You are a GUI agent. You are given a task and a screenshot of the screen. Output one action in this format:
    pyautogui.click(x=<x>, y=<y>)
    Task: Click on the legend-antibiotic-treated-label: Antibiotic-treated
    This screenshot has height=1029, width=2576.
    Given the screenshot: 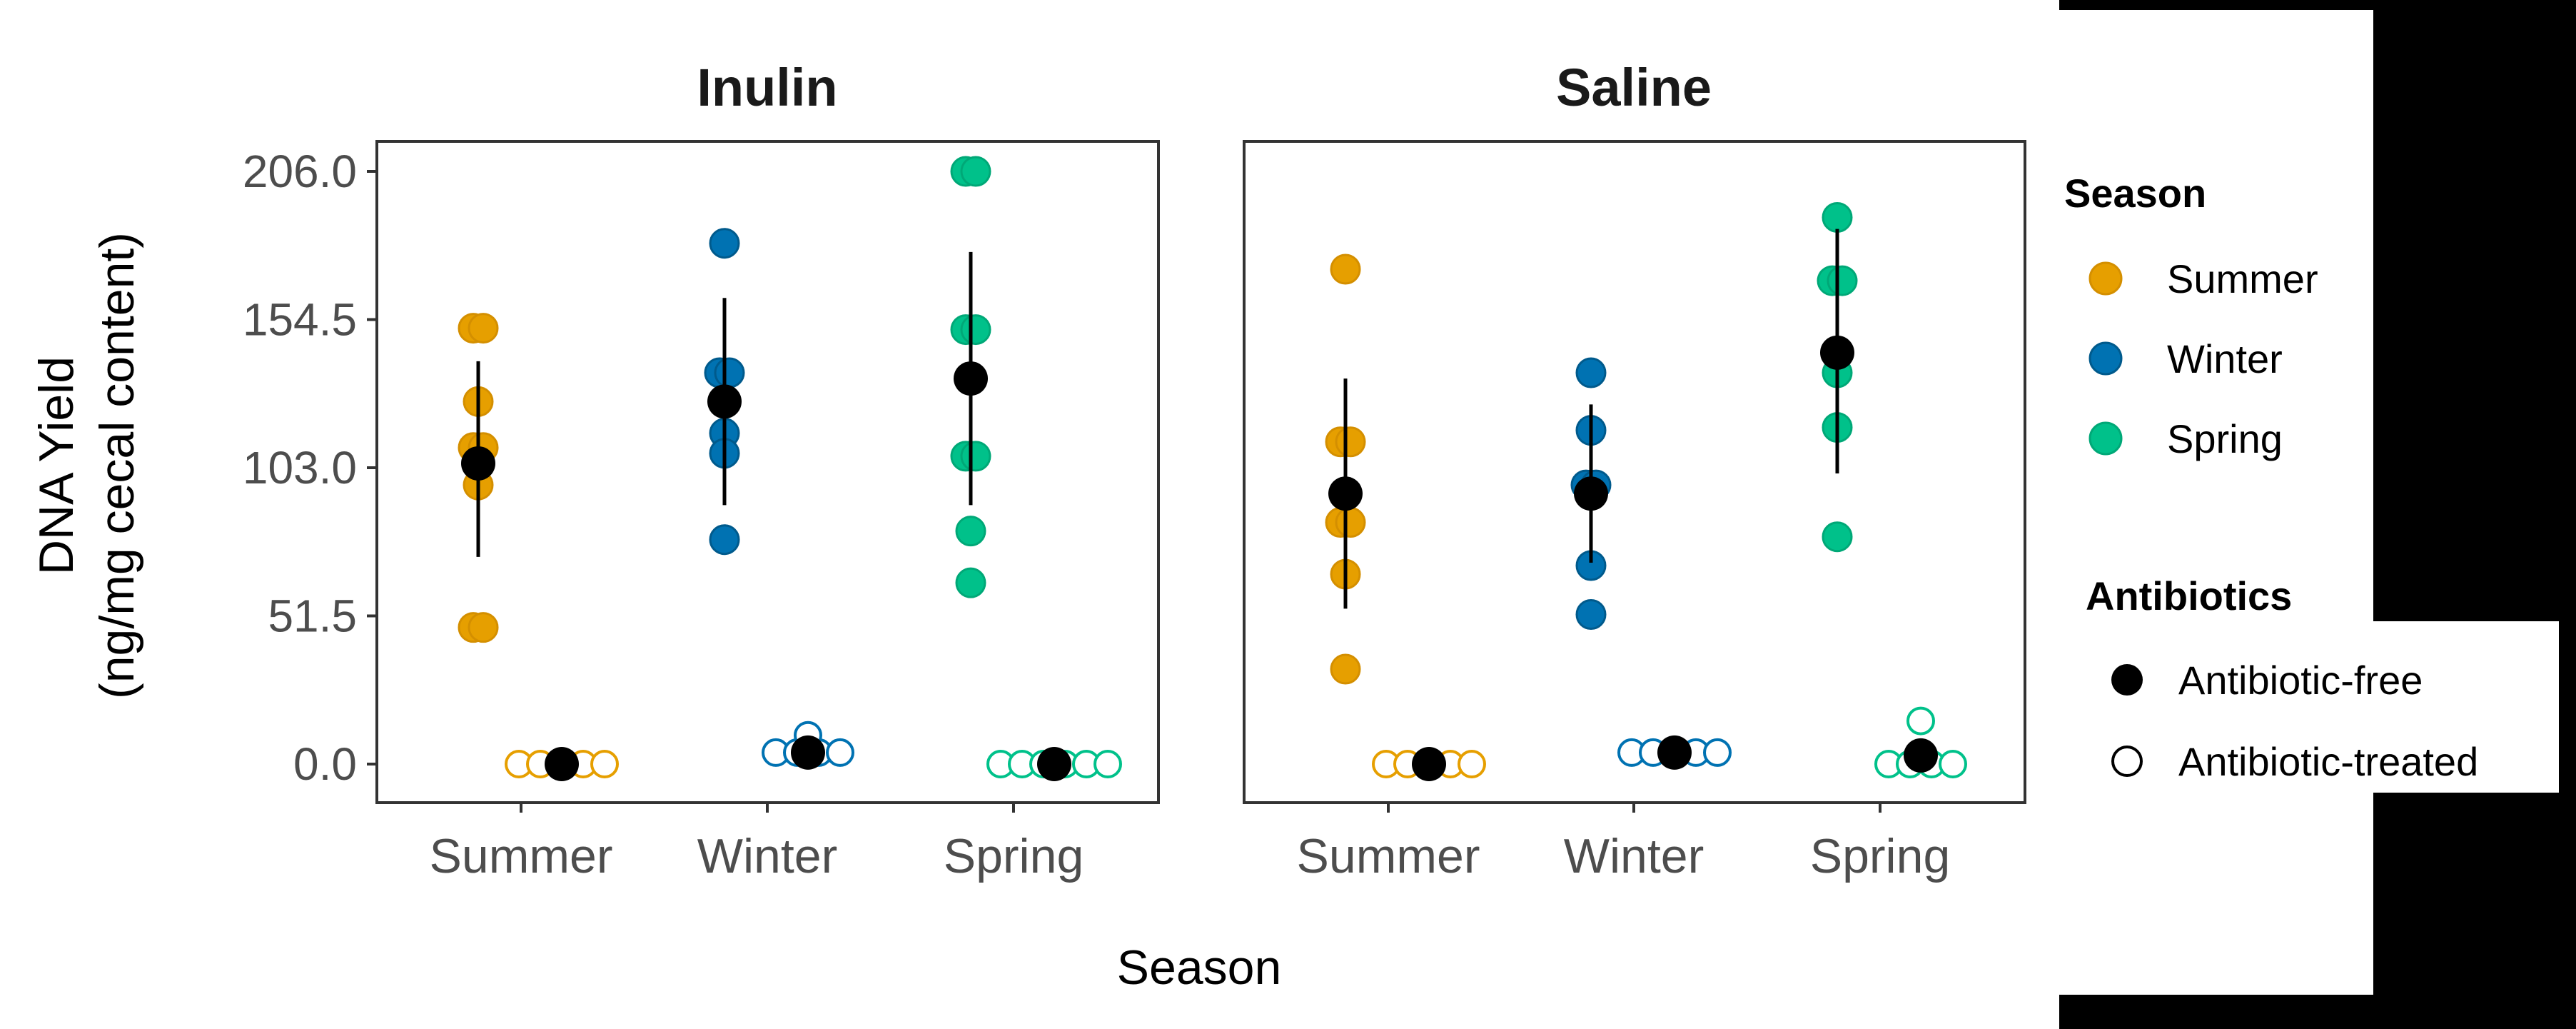 What is the action you would take?
    pyautogui.click(x=2328, y=761)
    